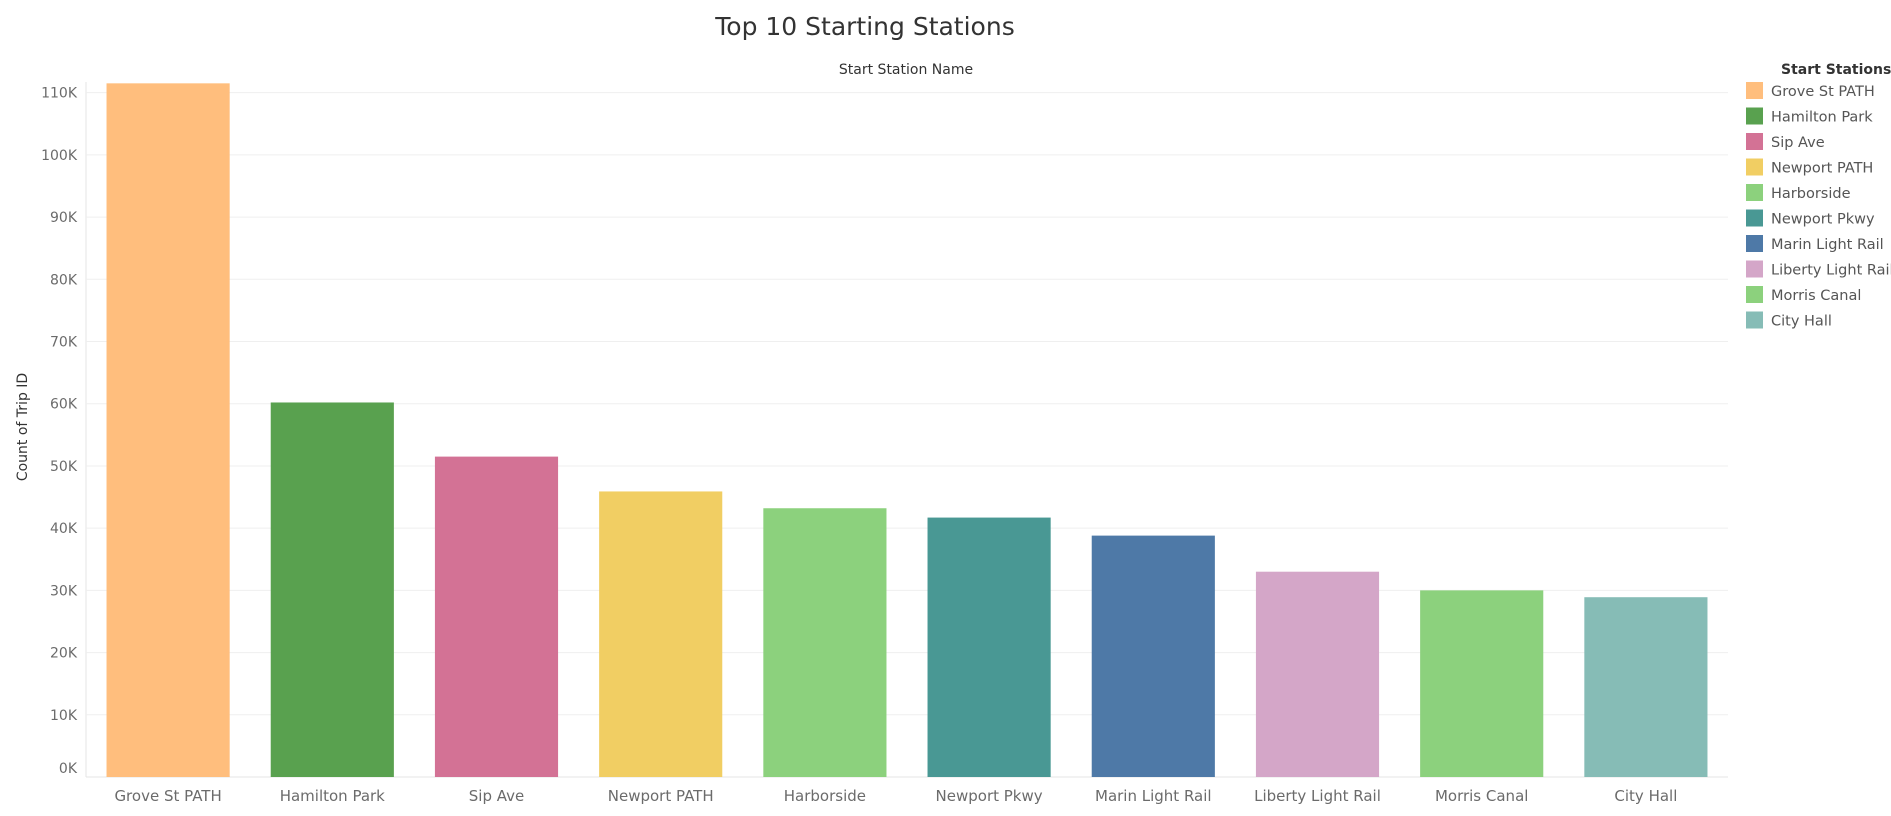 Image resolution: width=1891 pixels, height=816 pixels. What do you see at coordinates (1481, 796) in the screenshot?
I see `x-tick-label: Morris Canal` at bounding box center [1481, 796].